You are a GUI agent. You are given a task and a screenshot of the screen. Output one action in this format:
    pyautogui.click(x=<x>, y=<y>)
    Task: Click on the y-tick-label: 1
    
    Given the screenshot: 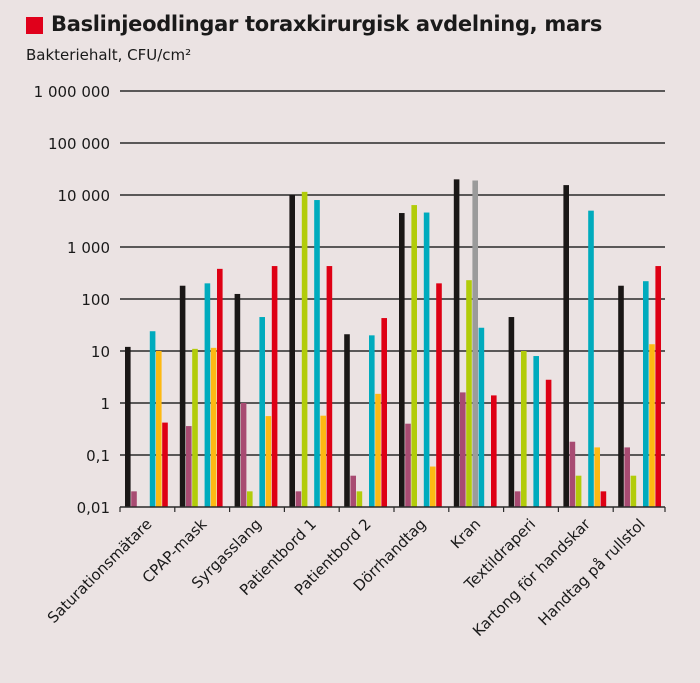 What is the action you would take?
    pyautogui.click(x=105, y=404)
    